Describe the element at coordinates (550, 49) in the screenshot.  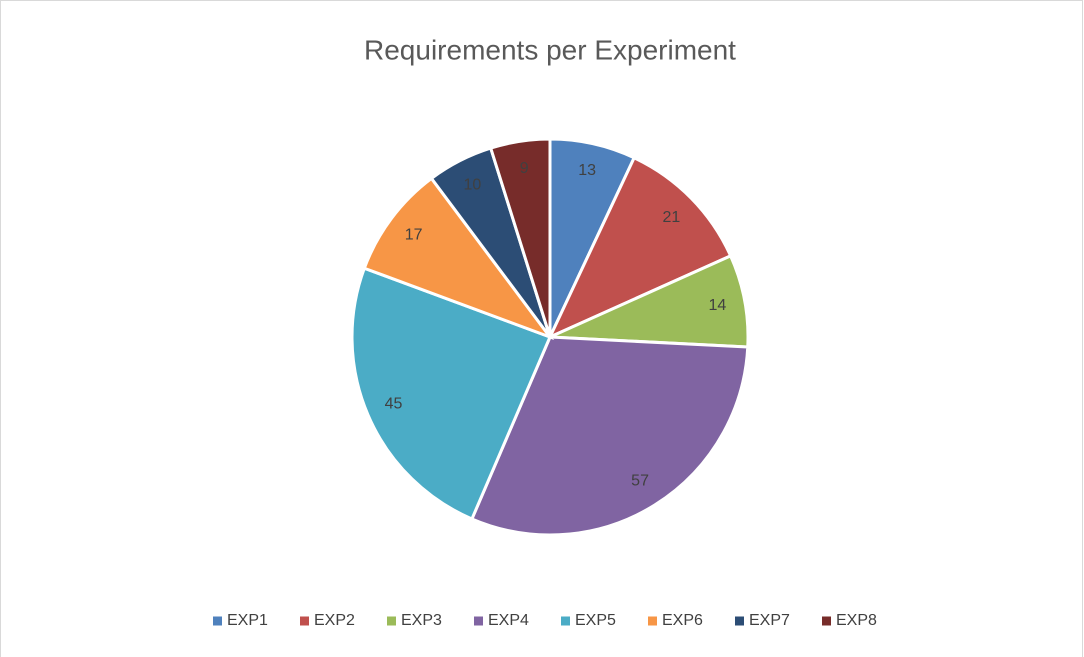
I see `chart-title: Requirements per Experiment` at that location.